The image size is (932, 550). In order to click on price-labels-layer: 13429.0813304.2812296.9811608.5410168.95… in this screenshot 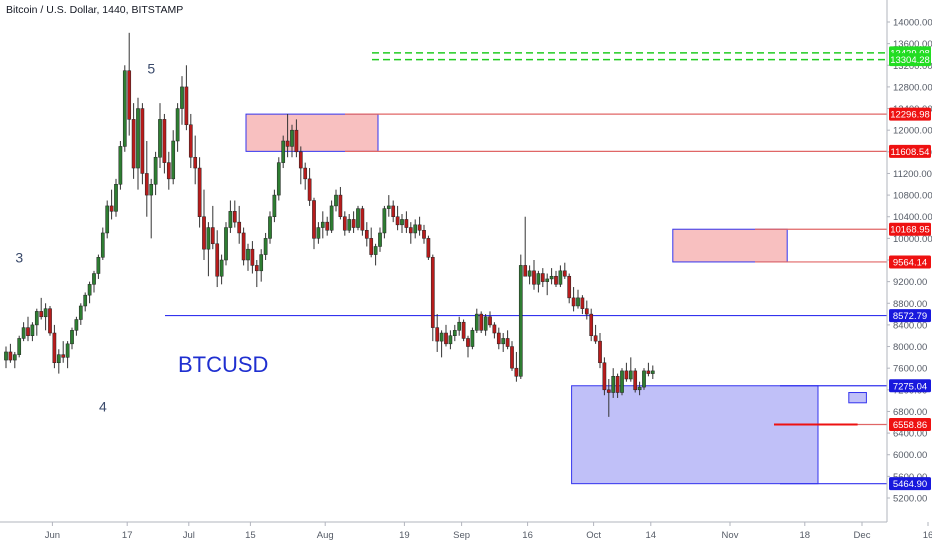, I will do `click(910, 268)`.